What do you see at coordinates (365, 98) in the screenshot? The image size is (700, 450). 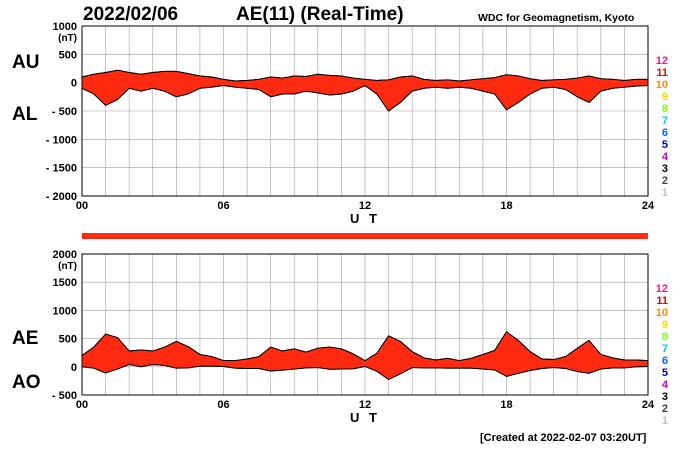 I see `upper-series-al-line` at bounding box center [365, 98].